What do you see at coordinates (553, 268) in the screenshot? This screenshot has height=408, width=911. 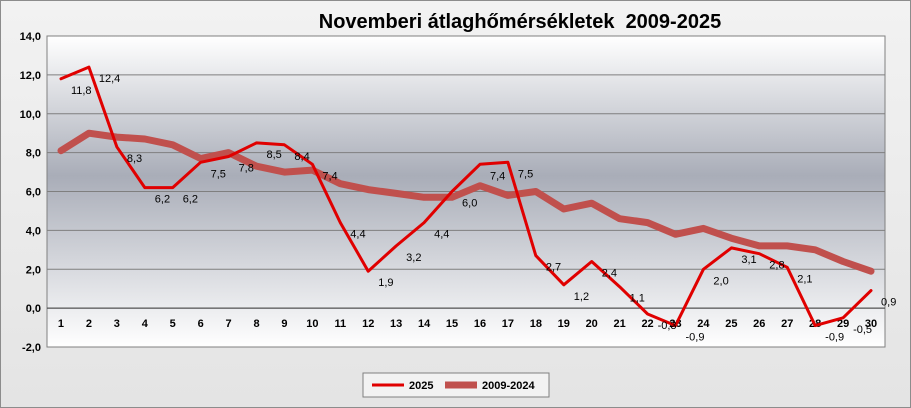 I see `data-label: 2,7` at bounding box center [553, 268].